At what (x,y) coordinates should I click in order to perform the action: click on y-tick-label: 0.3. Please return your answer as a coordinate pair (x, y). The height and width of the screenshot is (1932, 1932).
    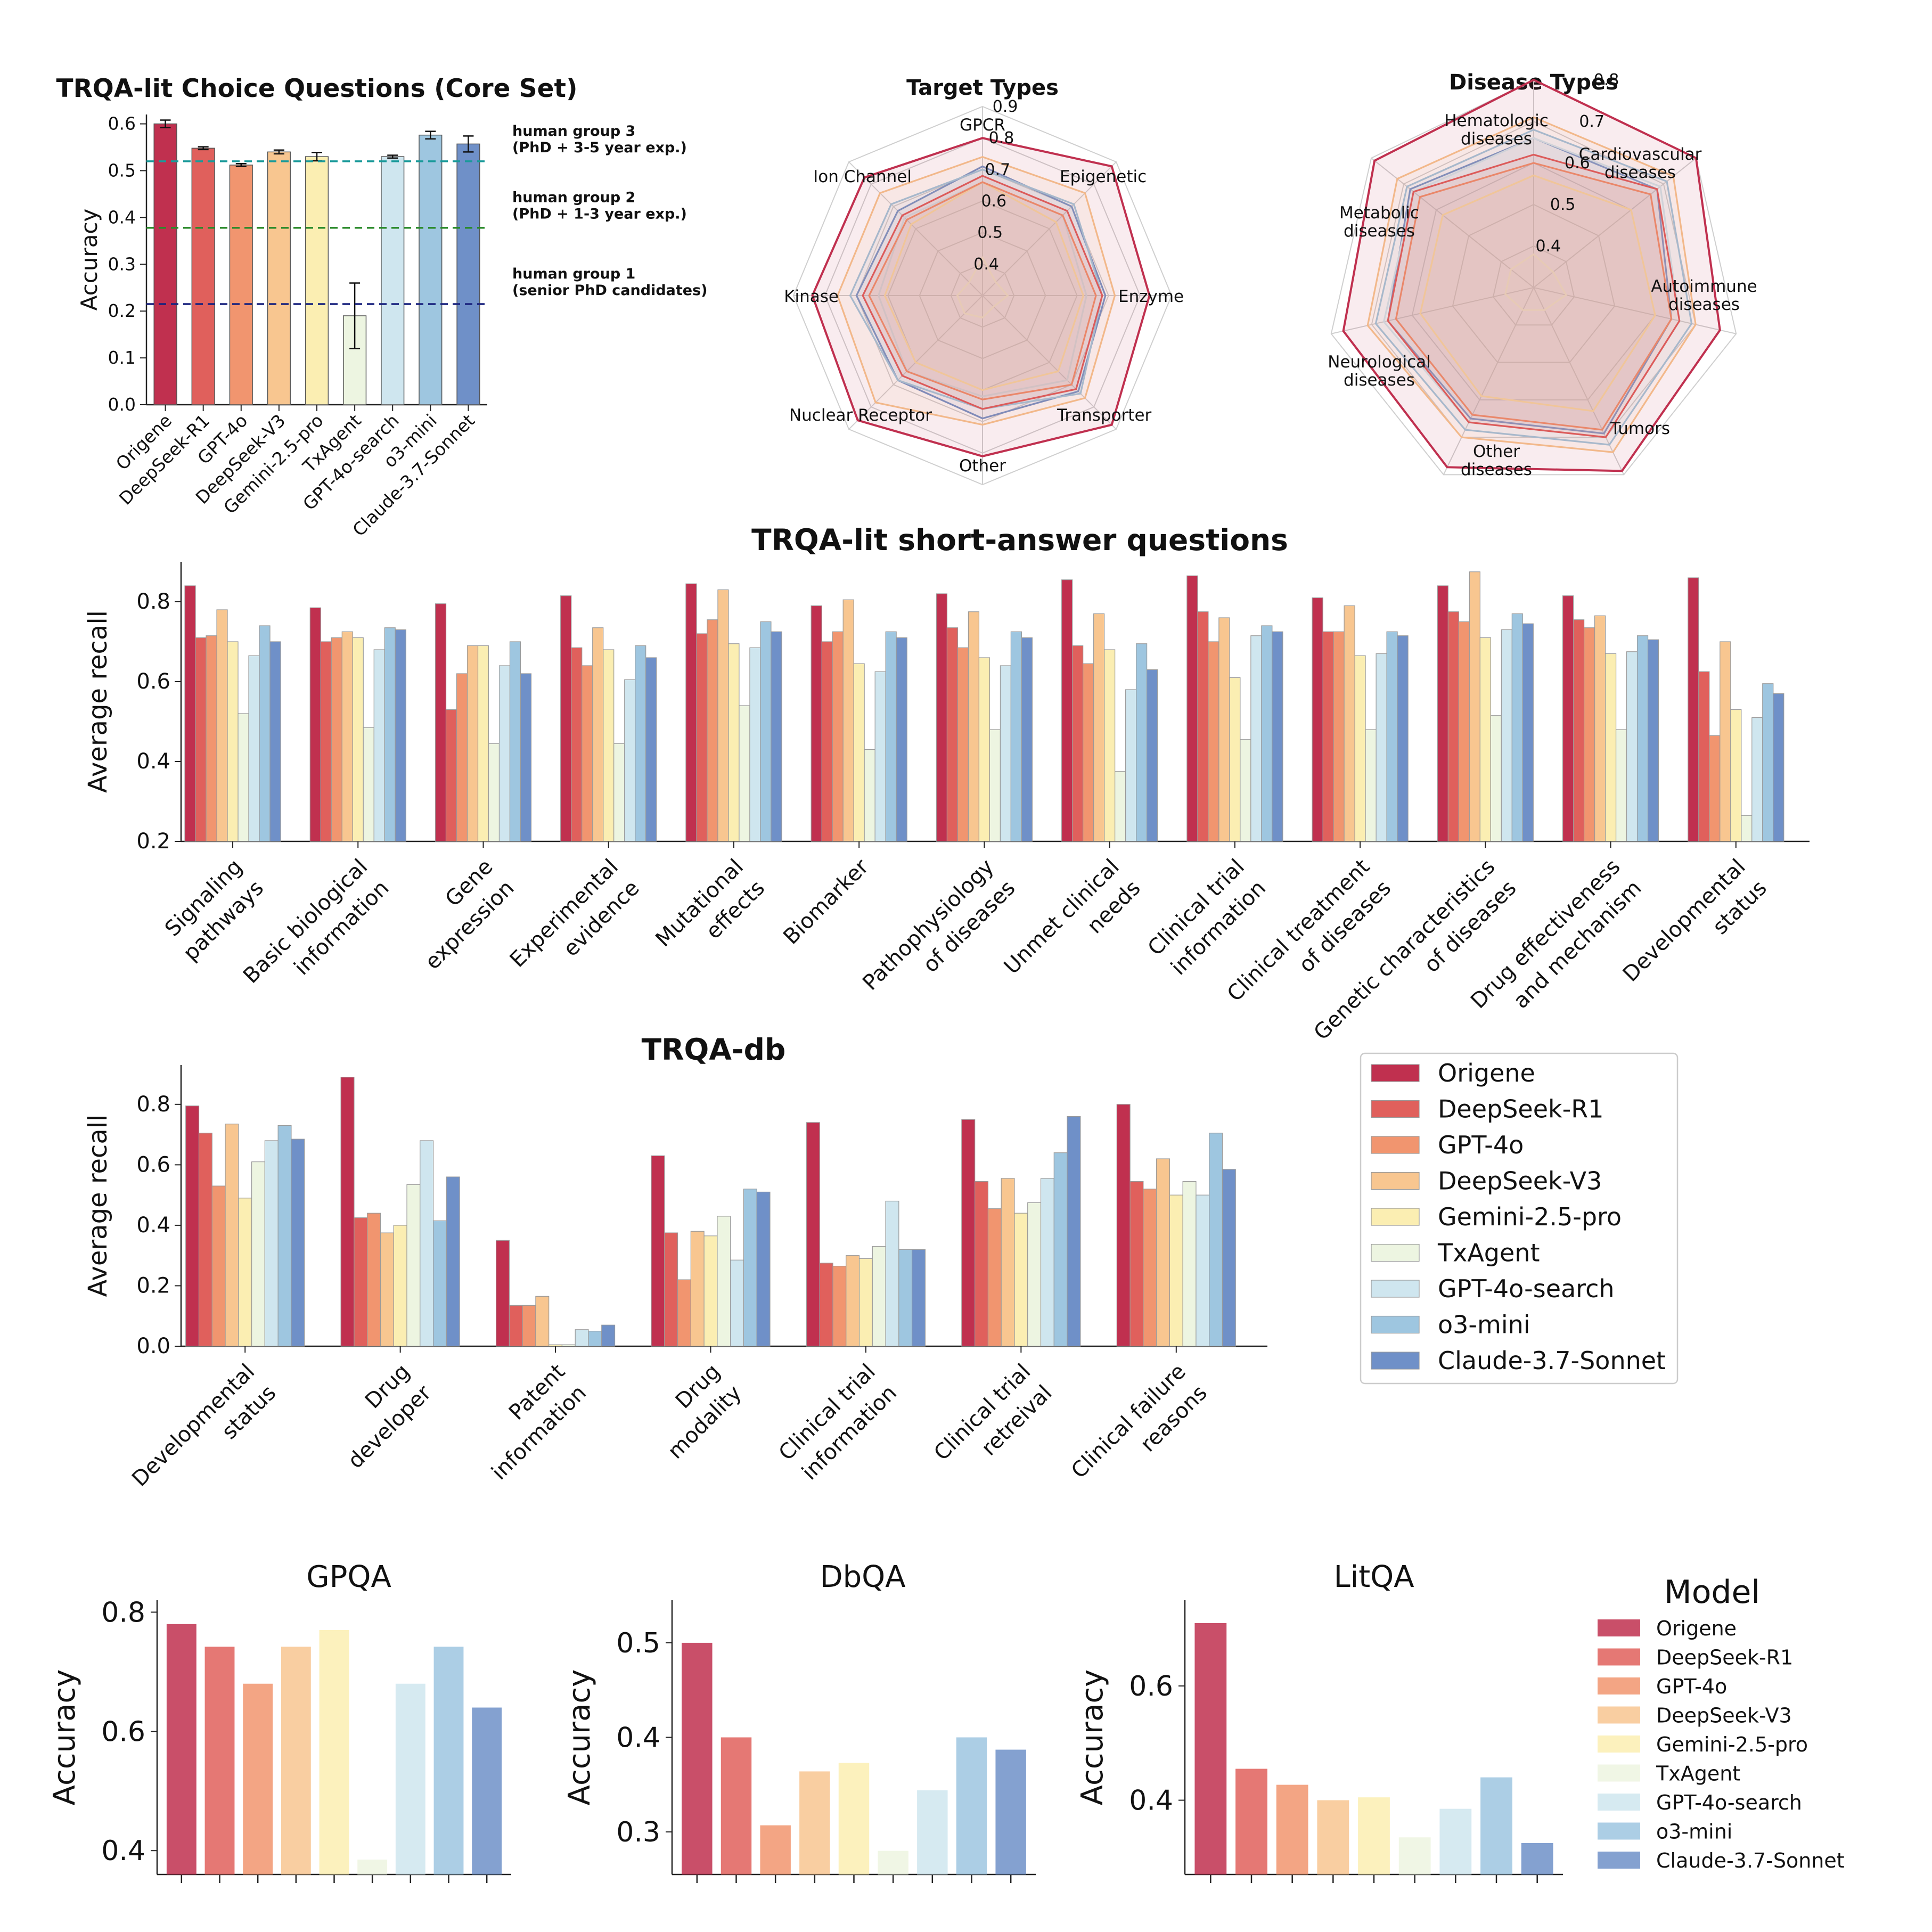
    Looking at the image, I should click on (122, 263).